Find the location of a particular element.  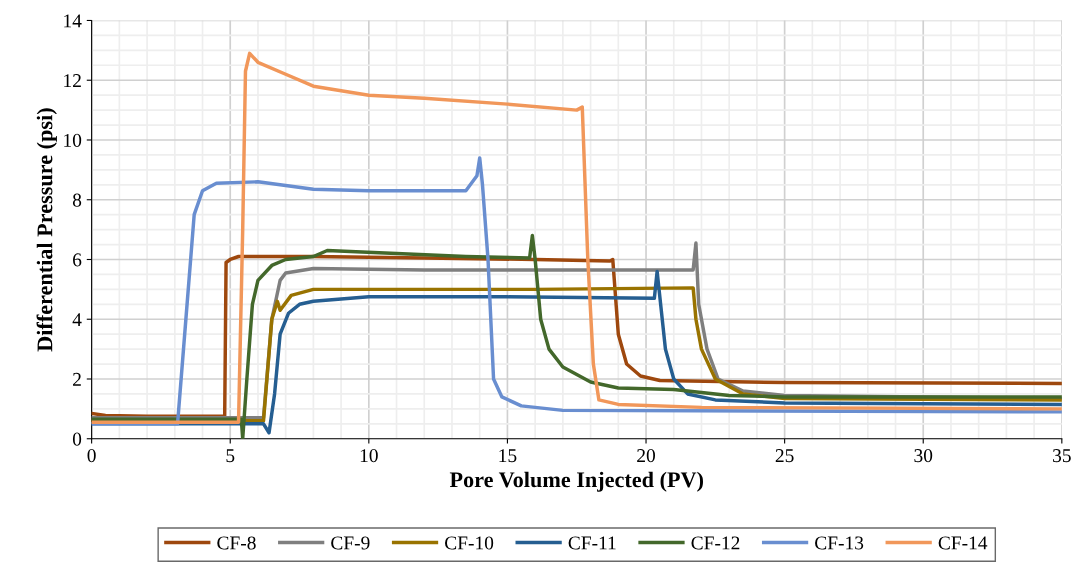

y-tick-label: 12 is located at coordinates (72, 80).